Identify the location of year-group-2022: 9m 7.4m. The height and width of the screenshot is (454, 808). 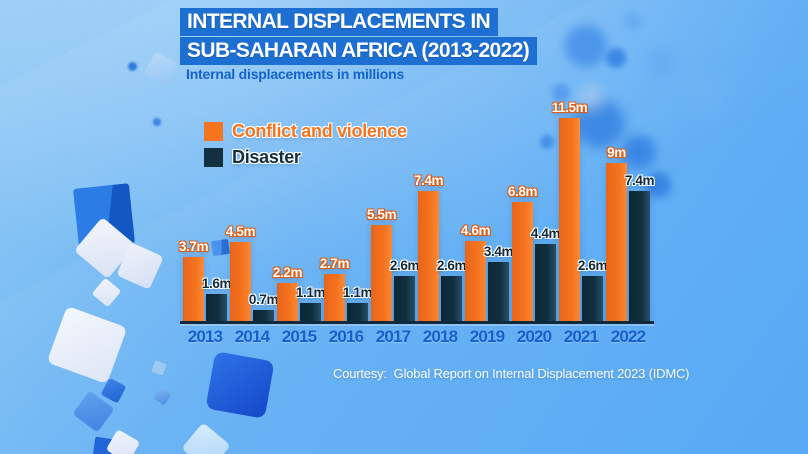
(630, 233).